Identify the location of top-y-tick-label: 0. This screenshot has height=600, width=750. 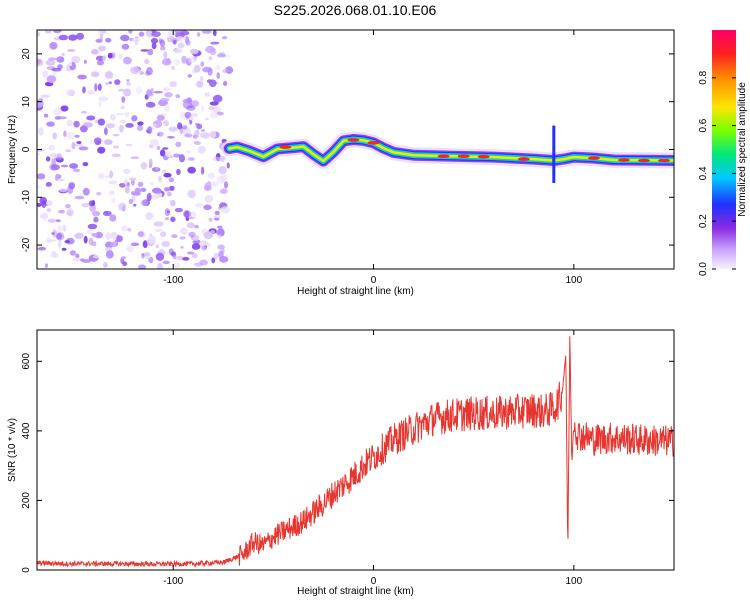
(26, 149).